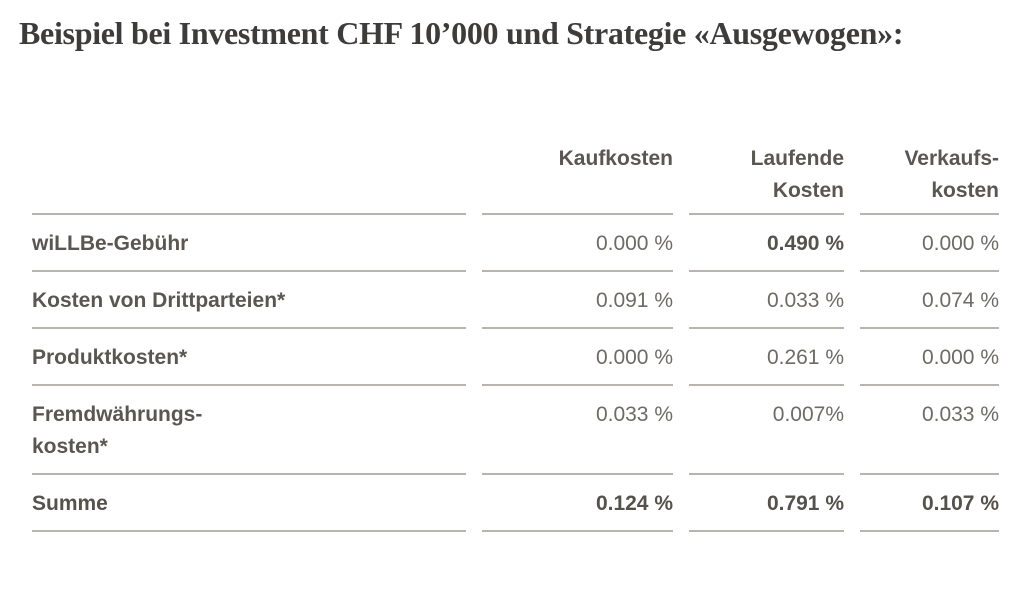 The image size is (1024, 596). I want to click on table-row-produktkosten: Produktkosten* 0.000 % 0.261 % 0.000 %, so click(516, 357).